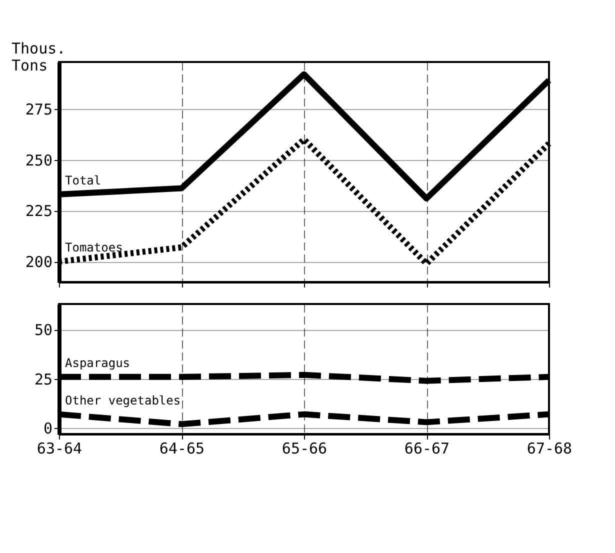 The height and width of the screenshot is (553, 615). What do you see at coordinates (38, 262) in the screenshot?
I see `y-tick-label: 200` at bounding box center [38, 262].